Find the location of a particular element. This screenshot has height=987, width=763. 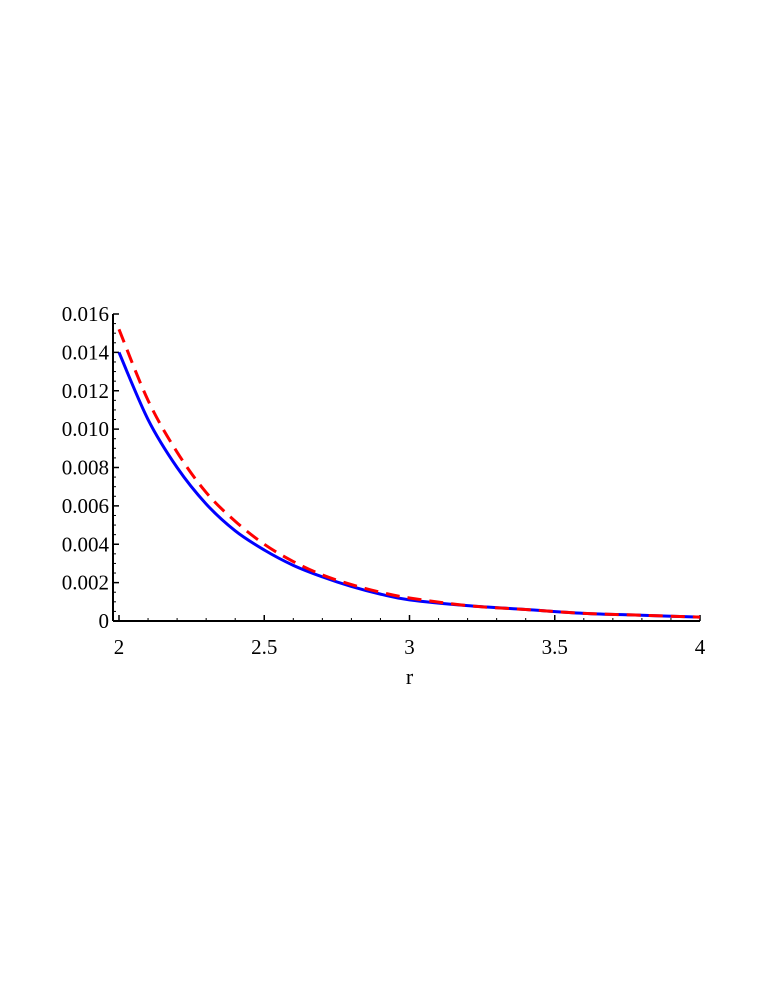

x-tick-label: 2.5 is located at coordinates (264, 647).